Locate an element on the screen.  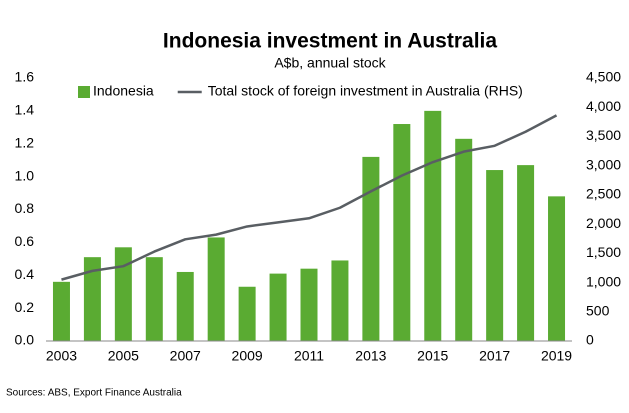
y-tick-label: 0.0 is located at coordinates (25, 340).